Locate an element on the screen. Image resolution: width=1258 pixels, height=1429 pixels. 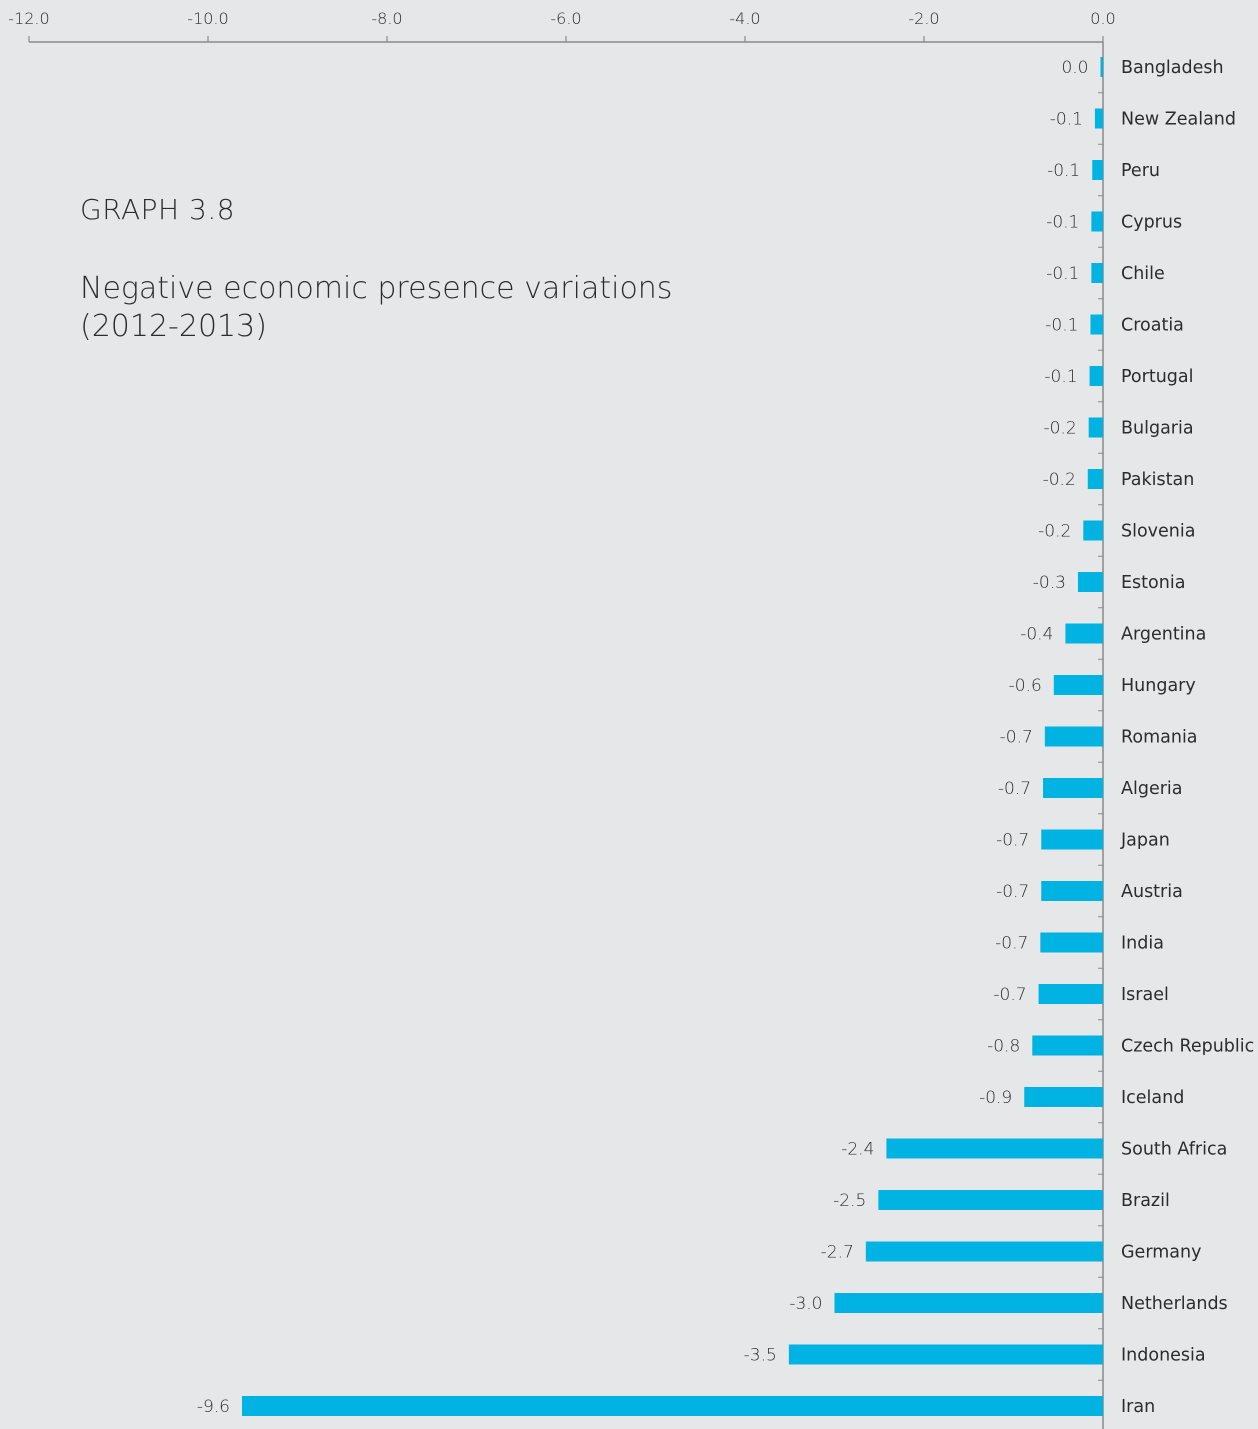
category-label: Japan is located at coordinates (1145, 841).